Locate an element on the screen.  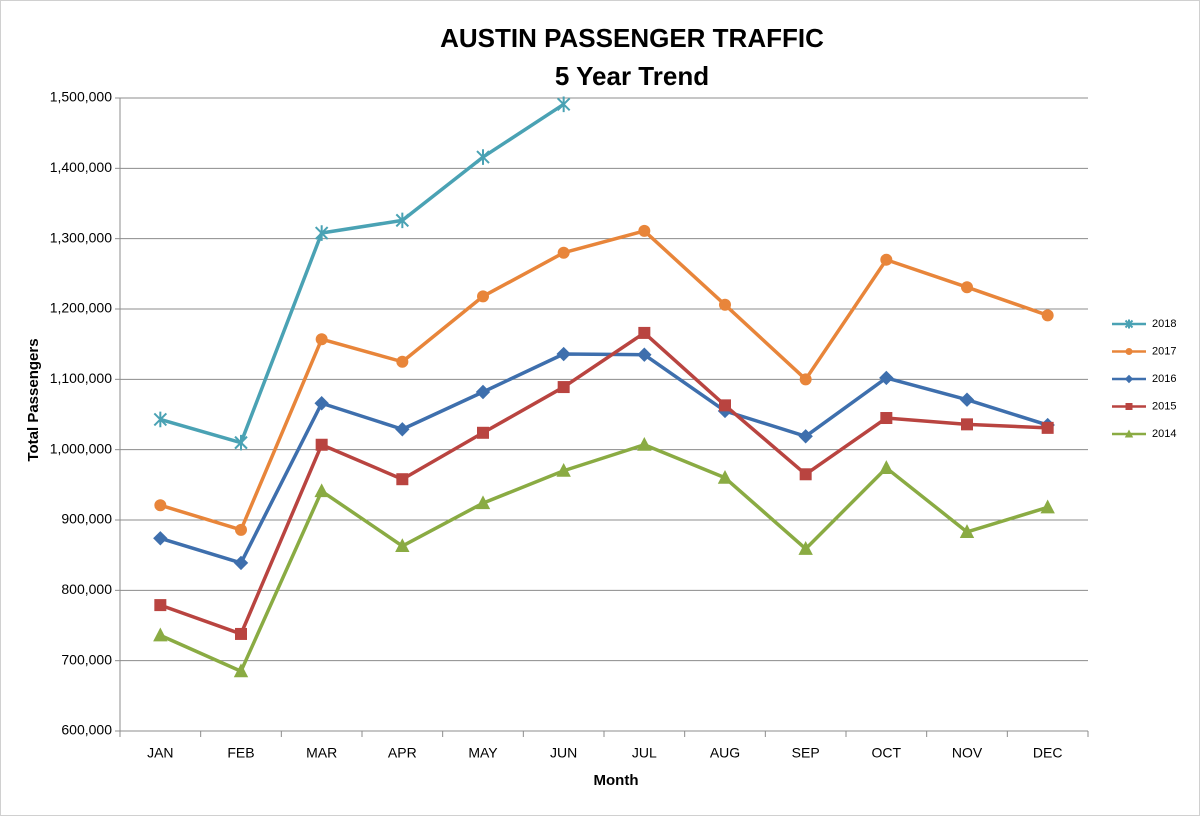
x-tick-label: JUN is located at coordinates (563, 753).